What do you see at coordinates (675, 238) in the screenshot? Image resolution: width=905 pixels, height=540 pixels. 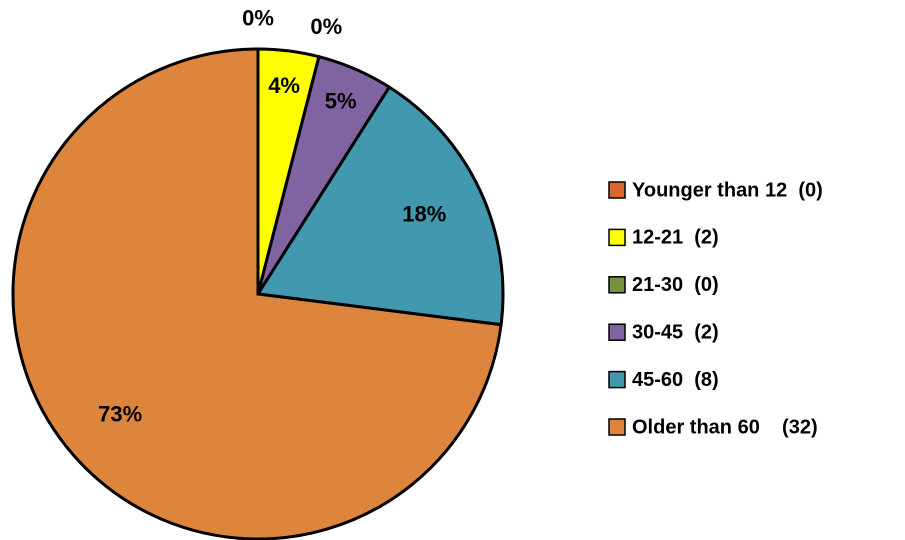 I see `legend-label: 12-21 (2)` at bounding box center [675, 238].